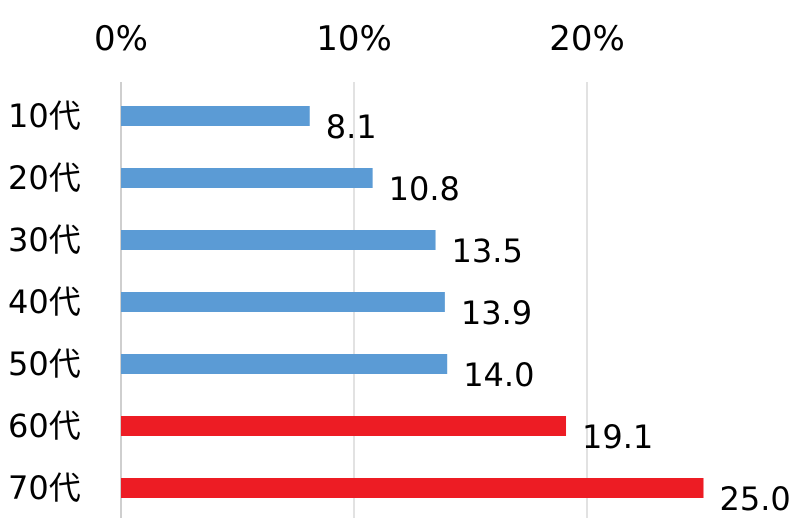 The width and height of the screenshot is (800, 526). What do you see at coordinates (44, 240) in the screenshot?
I see `category-label: 30代` at bounding box center [44, 240].